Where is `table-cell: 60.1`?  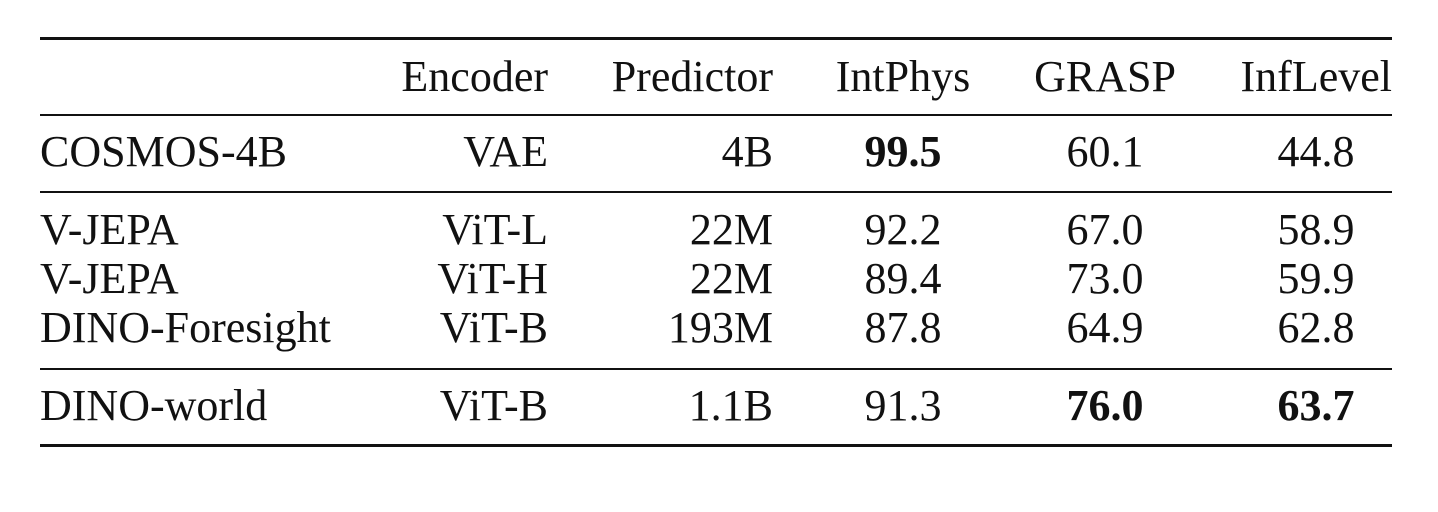 table-cell: 60.1 is located at coordinates (1105, 151).